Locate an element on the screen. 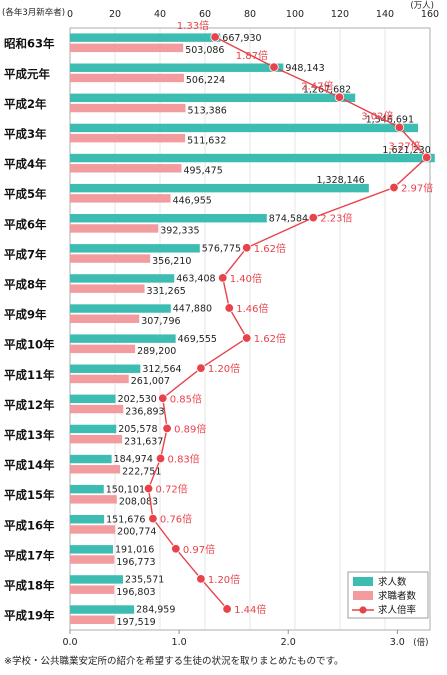 The height and width of the screenshot is (675, 447). job-openings-label: 191,016 is located at coordinates (134, 550).